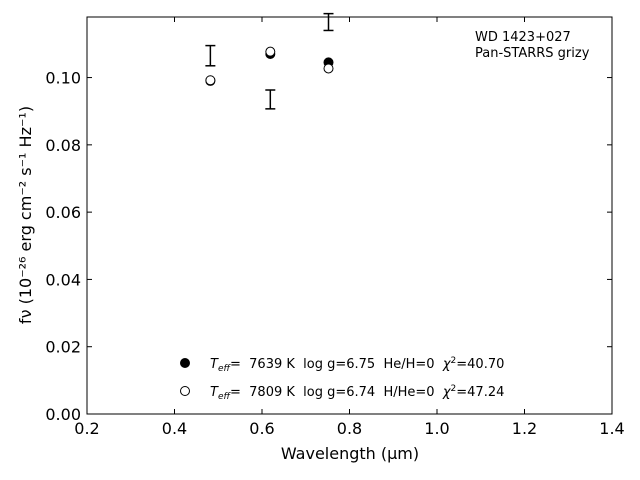 Image resolution: width=640 pixels, height=480 pixels. I want to click on y-tick-label: 0.10, so click(63, 78).